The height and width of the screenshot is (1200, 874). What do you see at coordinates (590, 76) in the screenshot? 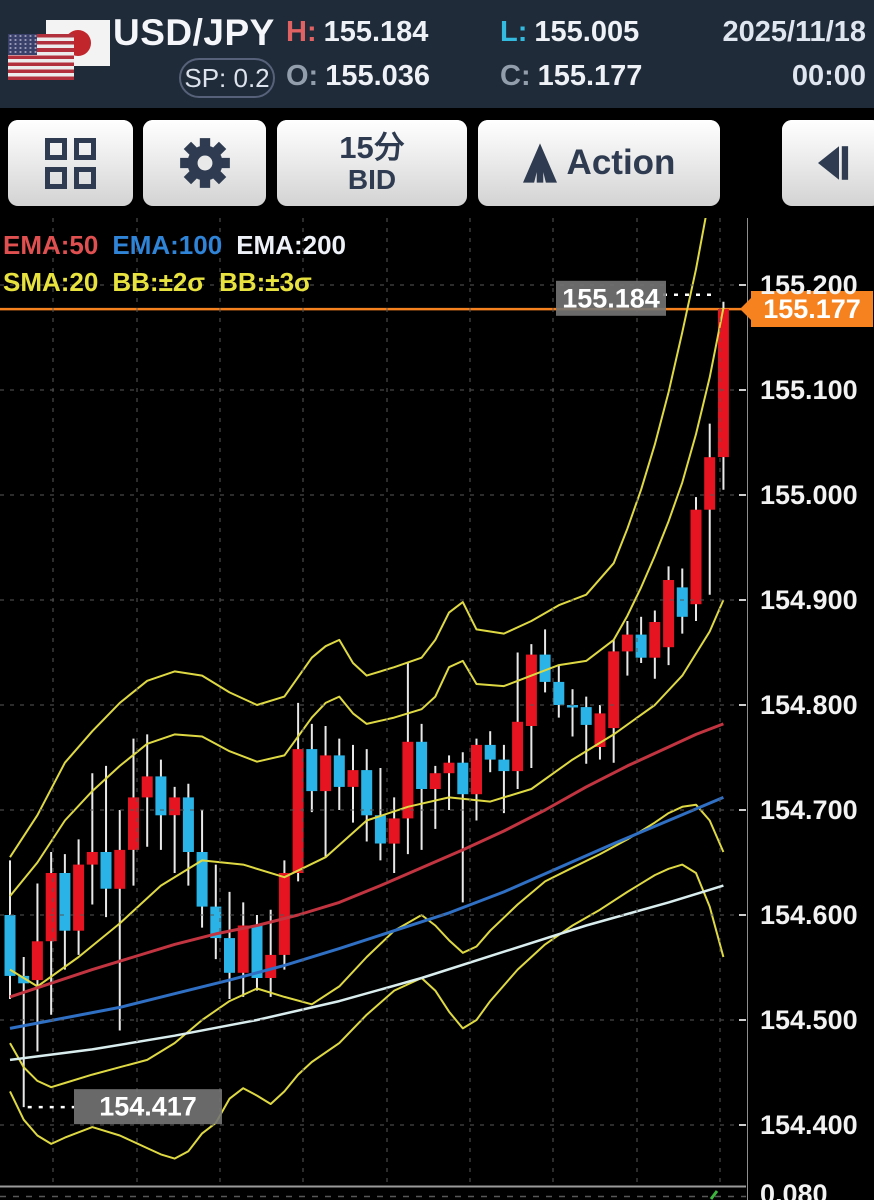
I see `close-value: 155.177` at bounding box center [590, 76].